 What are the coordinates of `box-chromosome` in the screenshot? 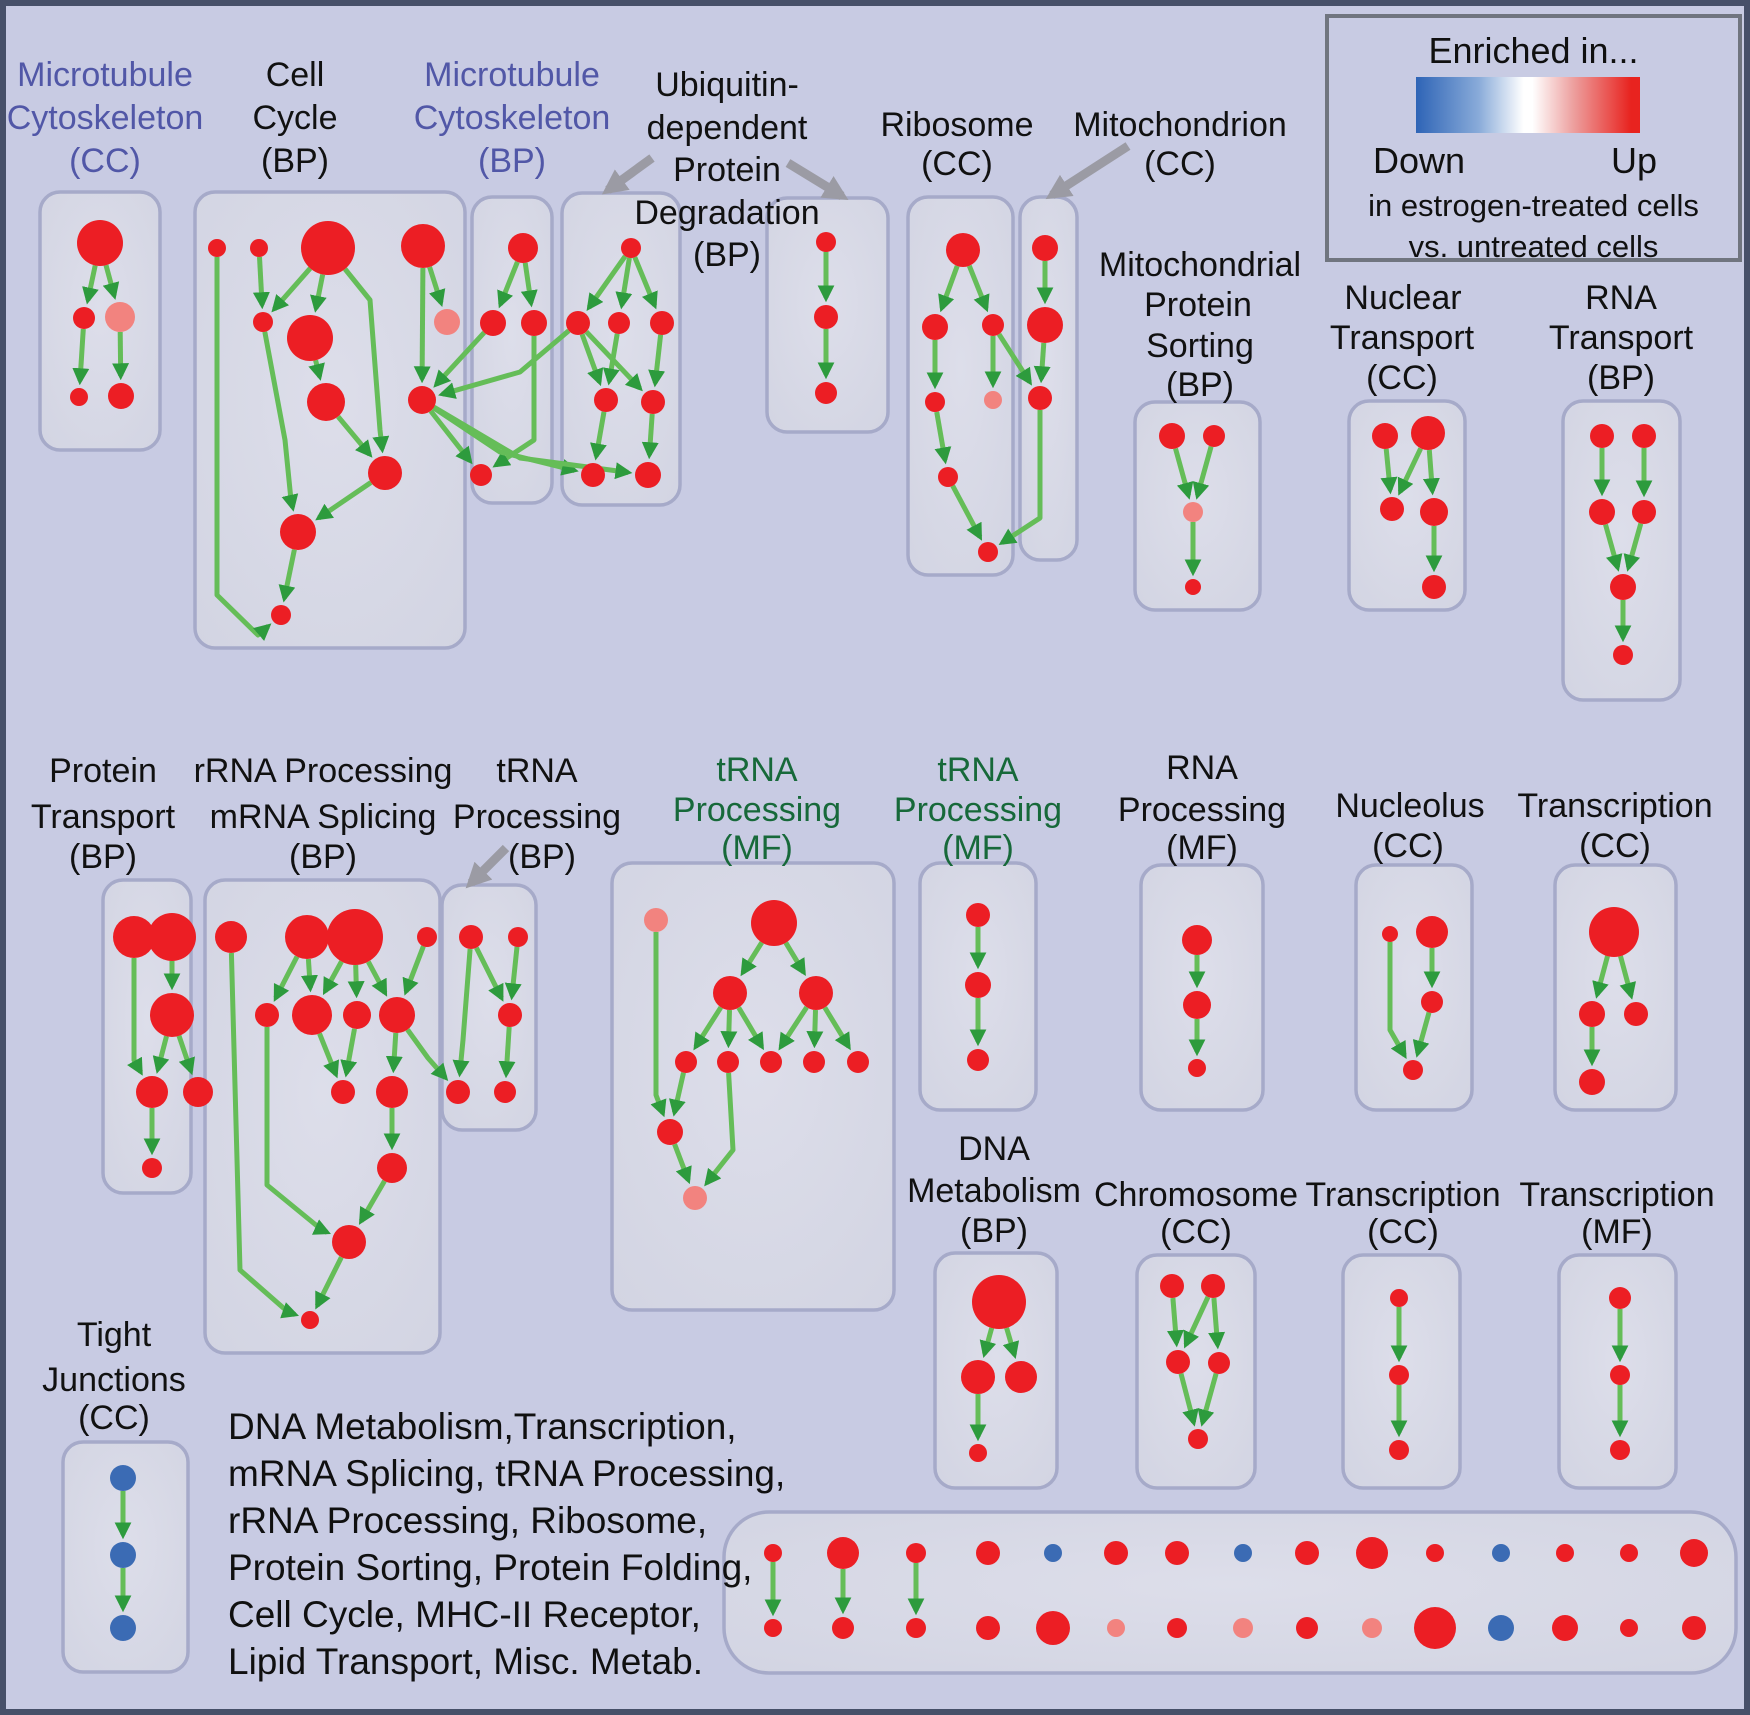 It's located at (1196, 1371).